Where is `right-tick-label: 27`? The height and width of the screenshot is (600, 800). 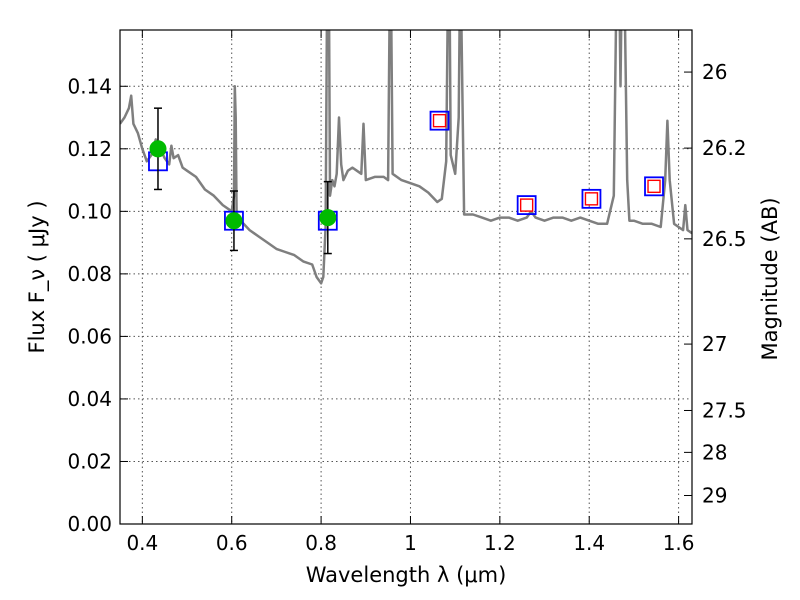
right-tick-label: 27 is located at coordinates (714, 344).